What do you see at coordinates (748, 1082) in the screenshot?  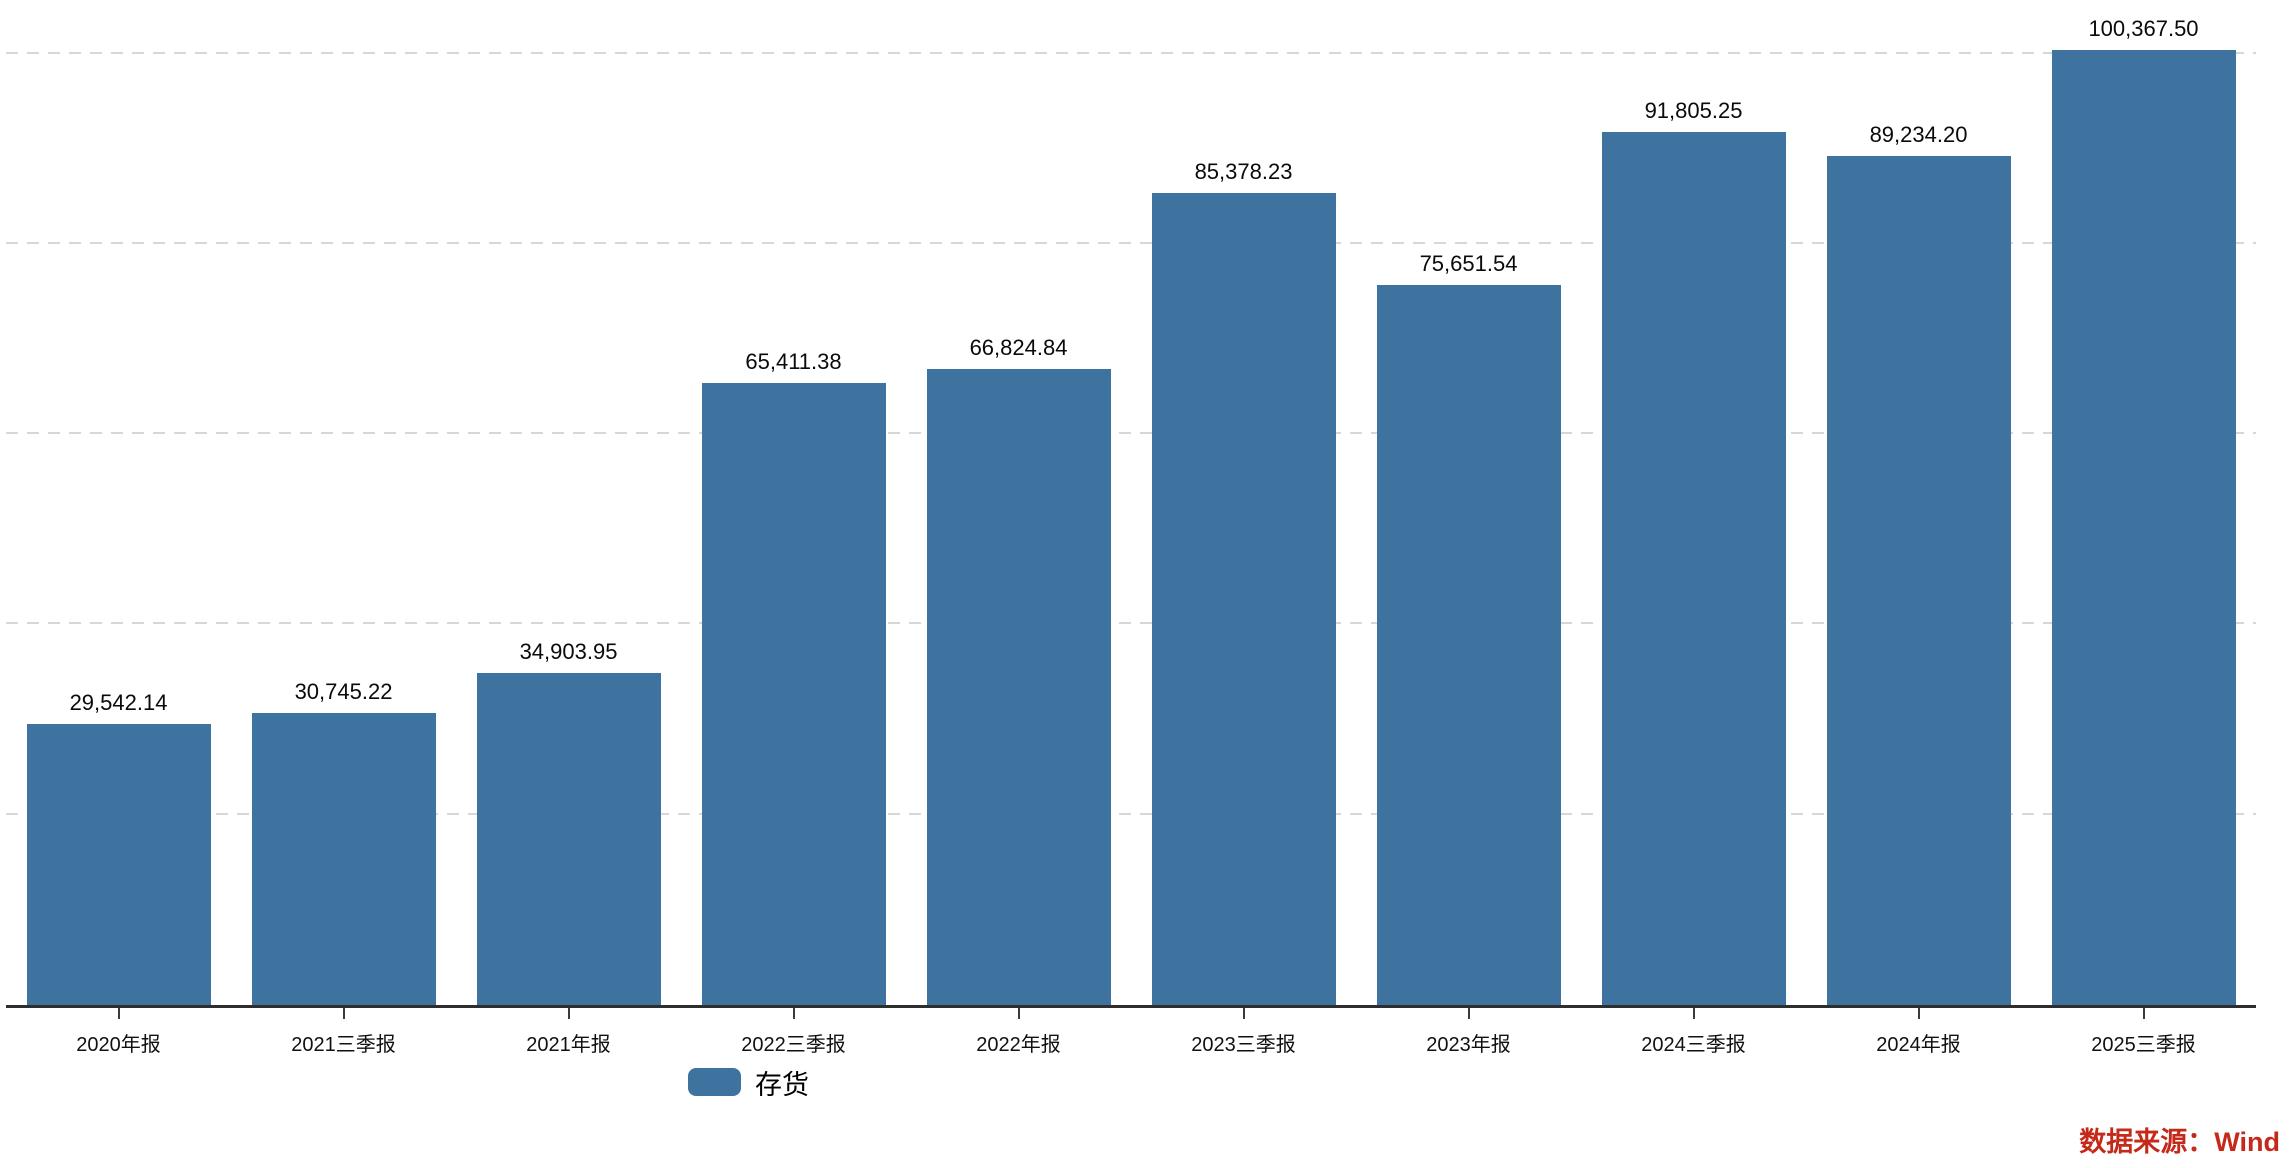 I see `legend: 存货` at bounding box center [748, 1082].